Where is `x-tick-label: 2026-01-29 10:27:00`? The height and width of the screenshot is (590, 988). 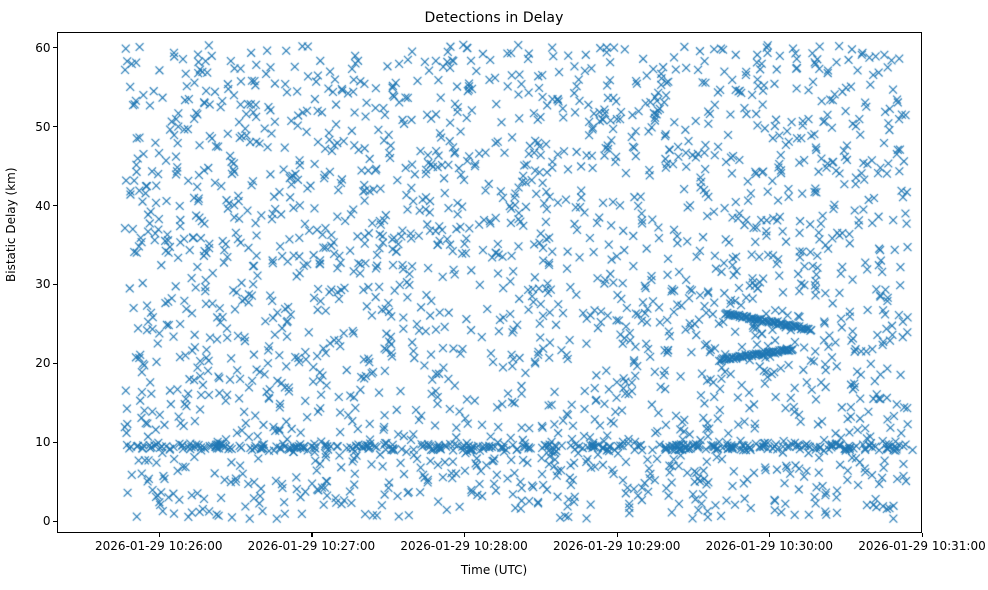
x-tick-label: 2026-01-29 10:27:00 is located at coordinates (311, 546).